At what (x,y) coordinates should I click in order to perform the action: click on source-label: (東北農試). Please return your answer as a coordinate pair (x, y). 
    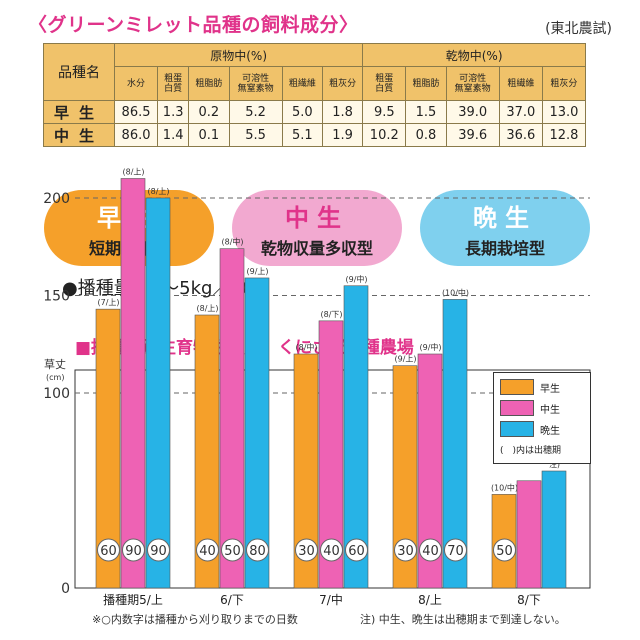
    Looking at the image, I should click on (578, 29).